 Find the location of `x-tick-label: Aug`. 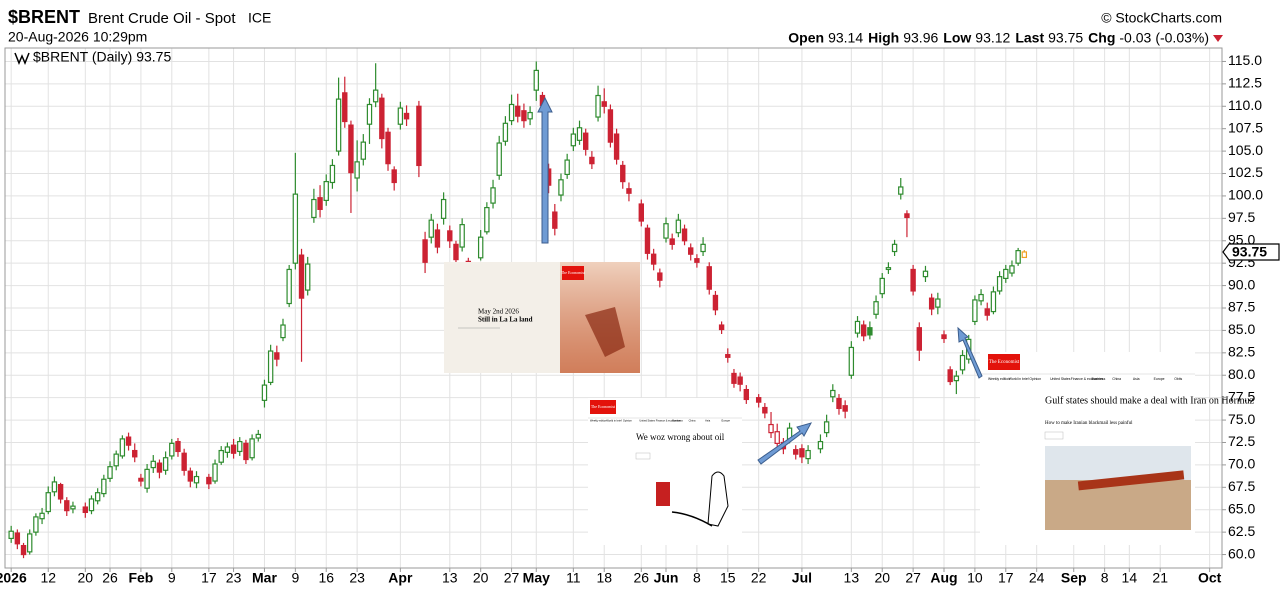

x-tick-label: Aug is located at coordinates (943, 578).